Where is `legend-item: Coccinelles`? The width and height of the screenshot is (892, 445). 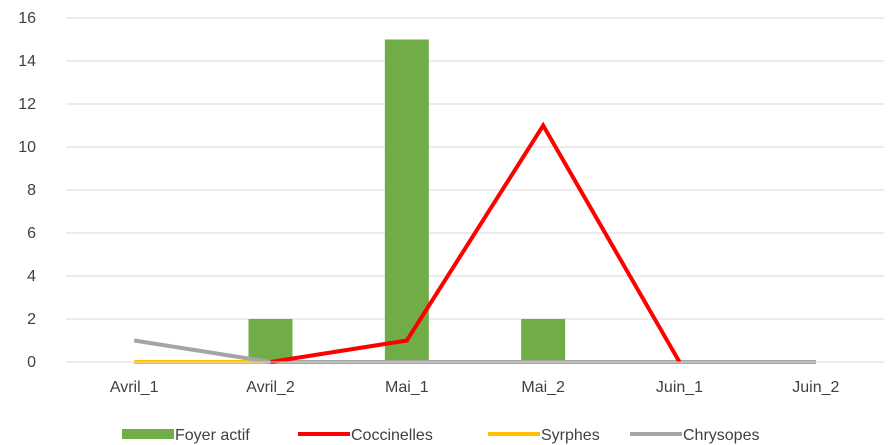 legend-item: Coccinelles is located at coordinates (365, 435).